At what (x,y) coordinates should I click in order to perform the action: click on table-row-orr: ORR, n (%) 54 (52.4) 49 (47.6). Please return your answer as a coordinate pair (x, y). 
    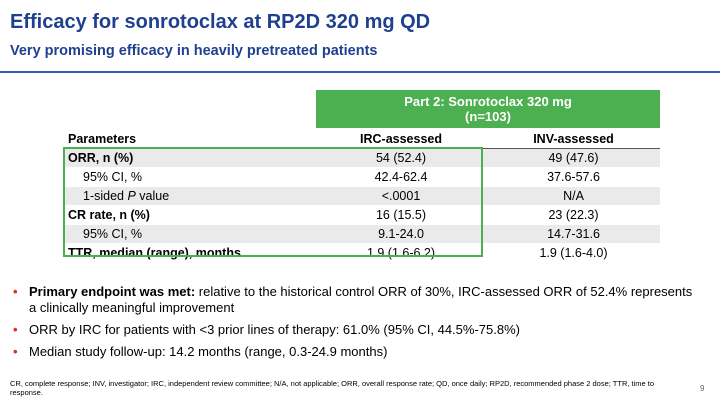
    Looking at the image, I should click on (362, 158).